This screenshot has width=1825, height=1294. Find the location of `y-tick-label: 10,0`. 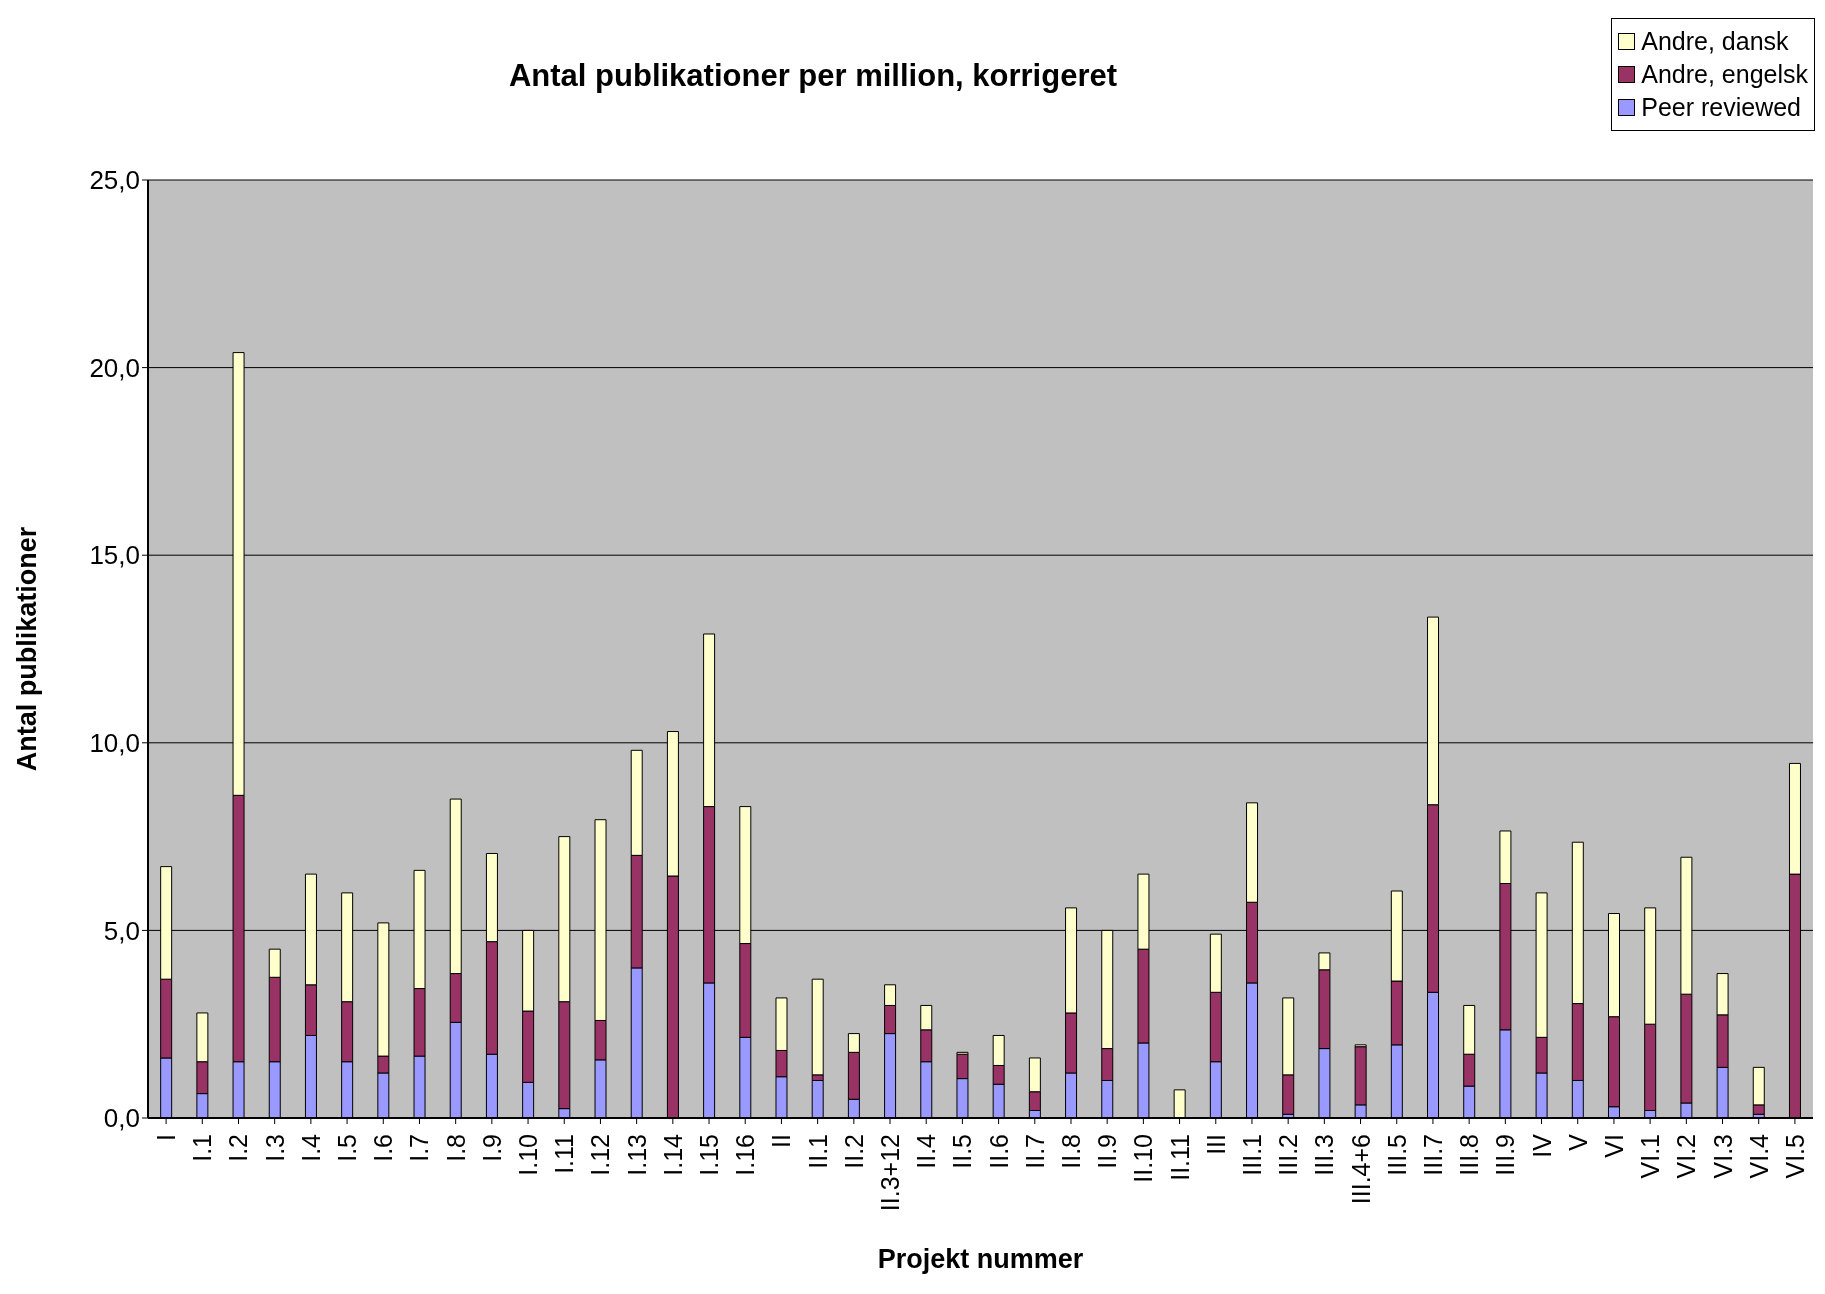

y-tick-label: 10,0 is located at coordinates (114, 743).